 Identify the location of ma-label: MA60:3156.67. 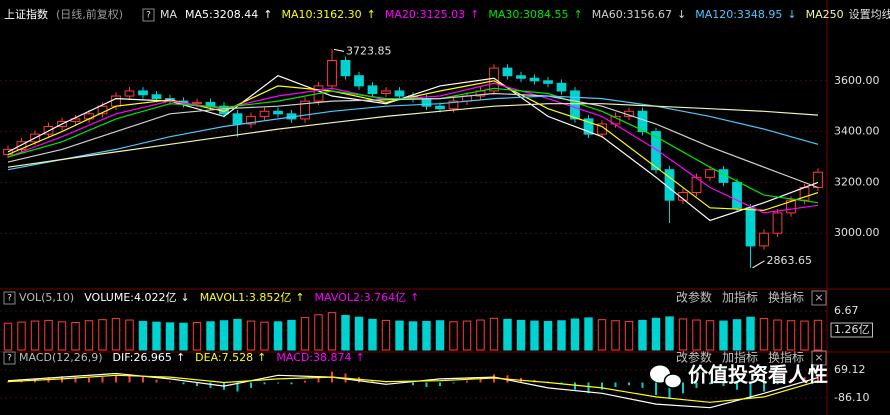
(632, 14).